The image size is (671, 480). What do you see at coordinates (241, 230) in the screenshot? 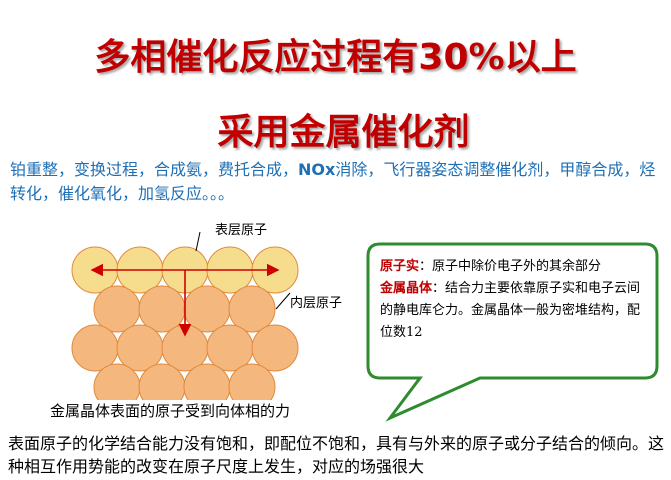
I see `surface-atom-label: 表层原子` at bounding box center [241, 230].